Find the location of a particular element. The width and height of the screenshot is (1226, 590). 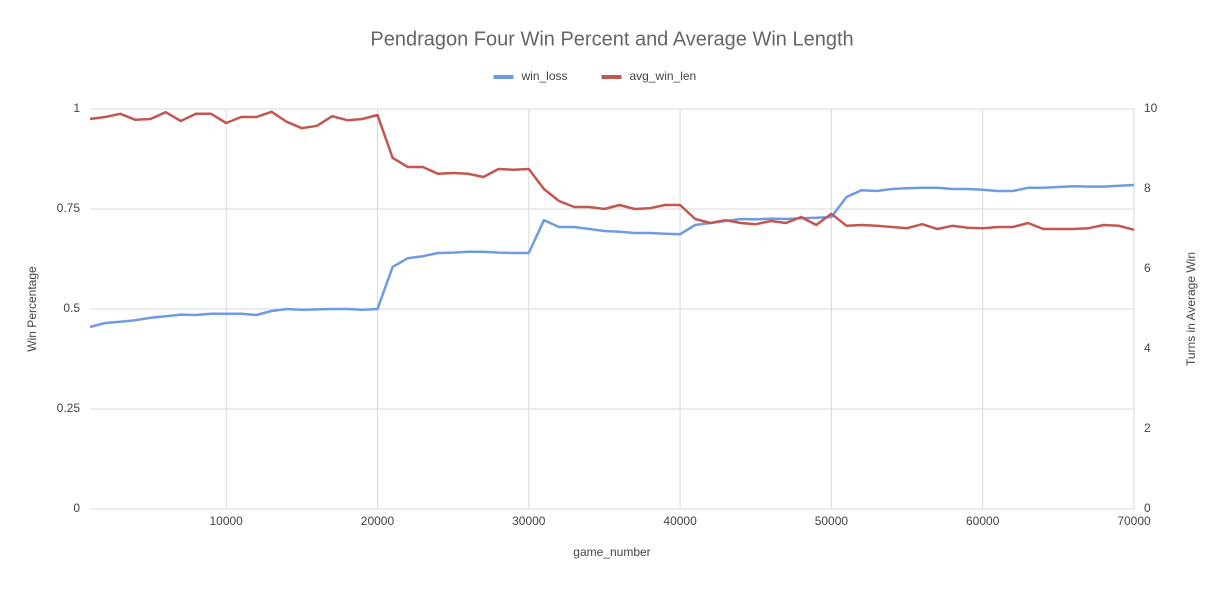

y-tick-label: 0 is located at coordinates (76, 508).